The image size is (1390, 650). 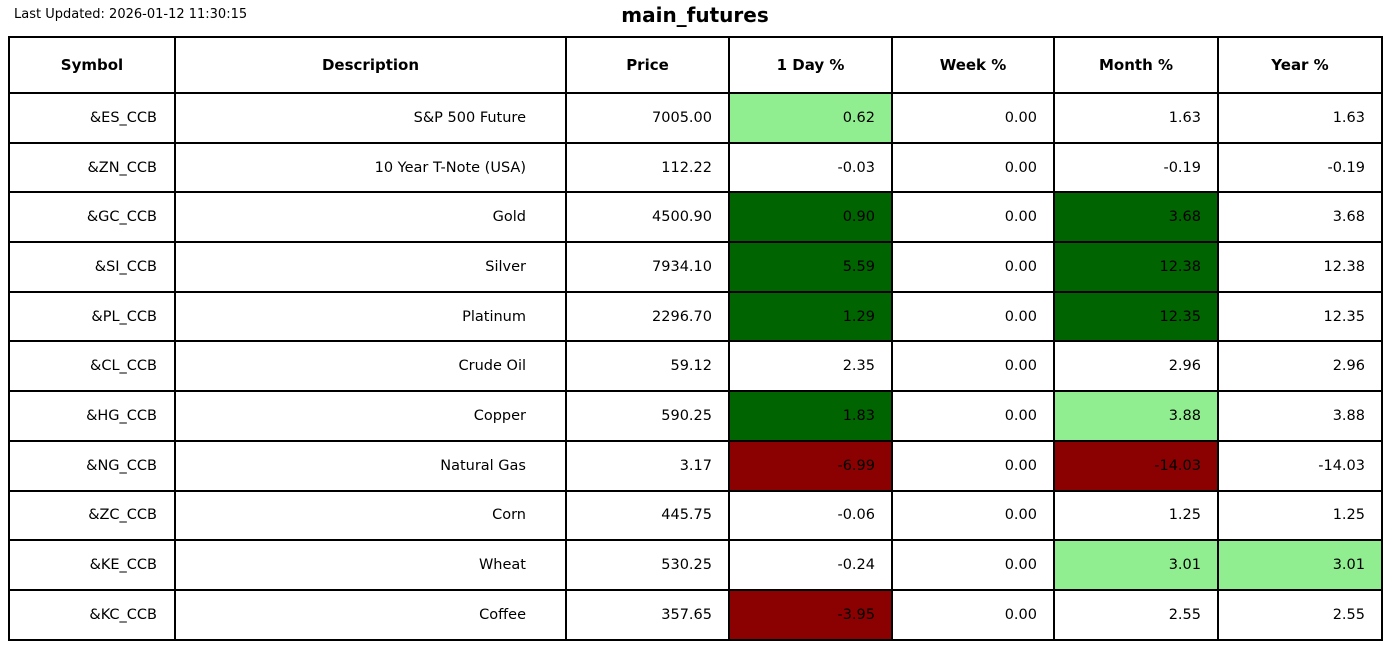 I want to click on symbol-cell: &ZC_CCB, so click(x=92, y=515).